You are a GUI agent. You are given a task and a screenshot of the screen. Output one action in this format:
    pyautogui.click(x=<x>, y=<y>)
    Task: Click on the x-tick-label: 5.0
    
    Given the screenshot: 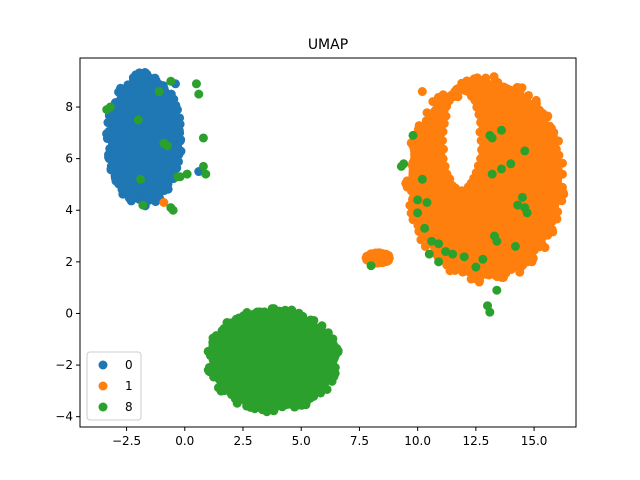 What is the action you would take?
    pyautogui.click(x=301, y=441)
    